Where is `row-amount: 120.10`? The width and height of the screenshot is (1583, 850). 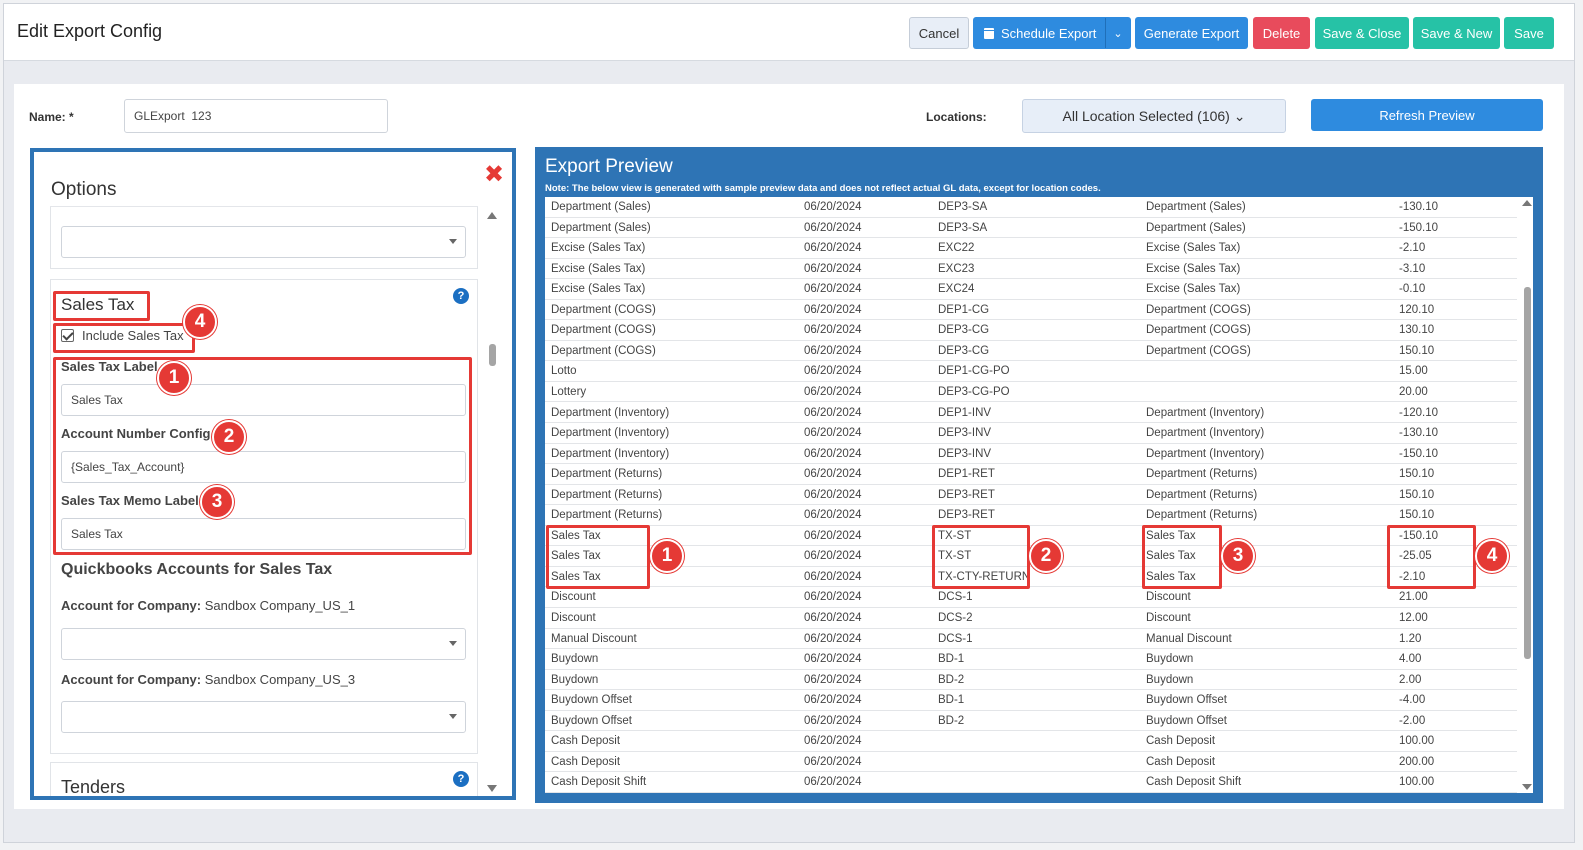 row-amount: 120.10 is located at coordinates (1417, 309).